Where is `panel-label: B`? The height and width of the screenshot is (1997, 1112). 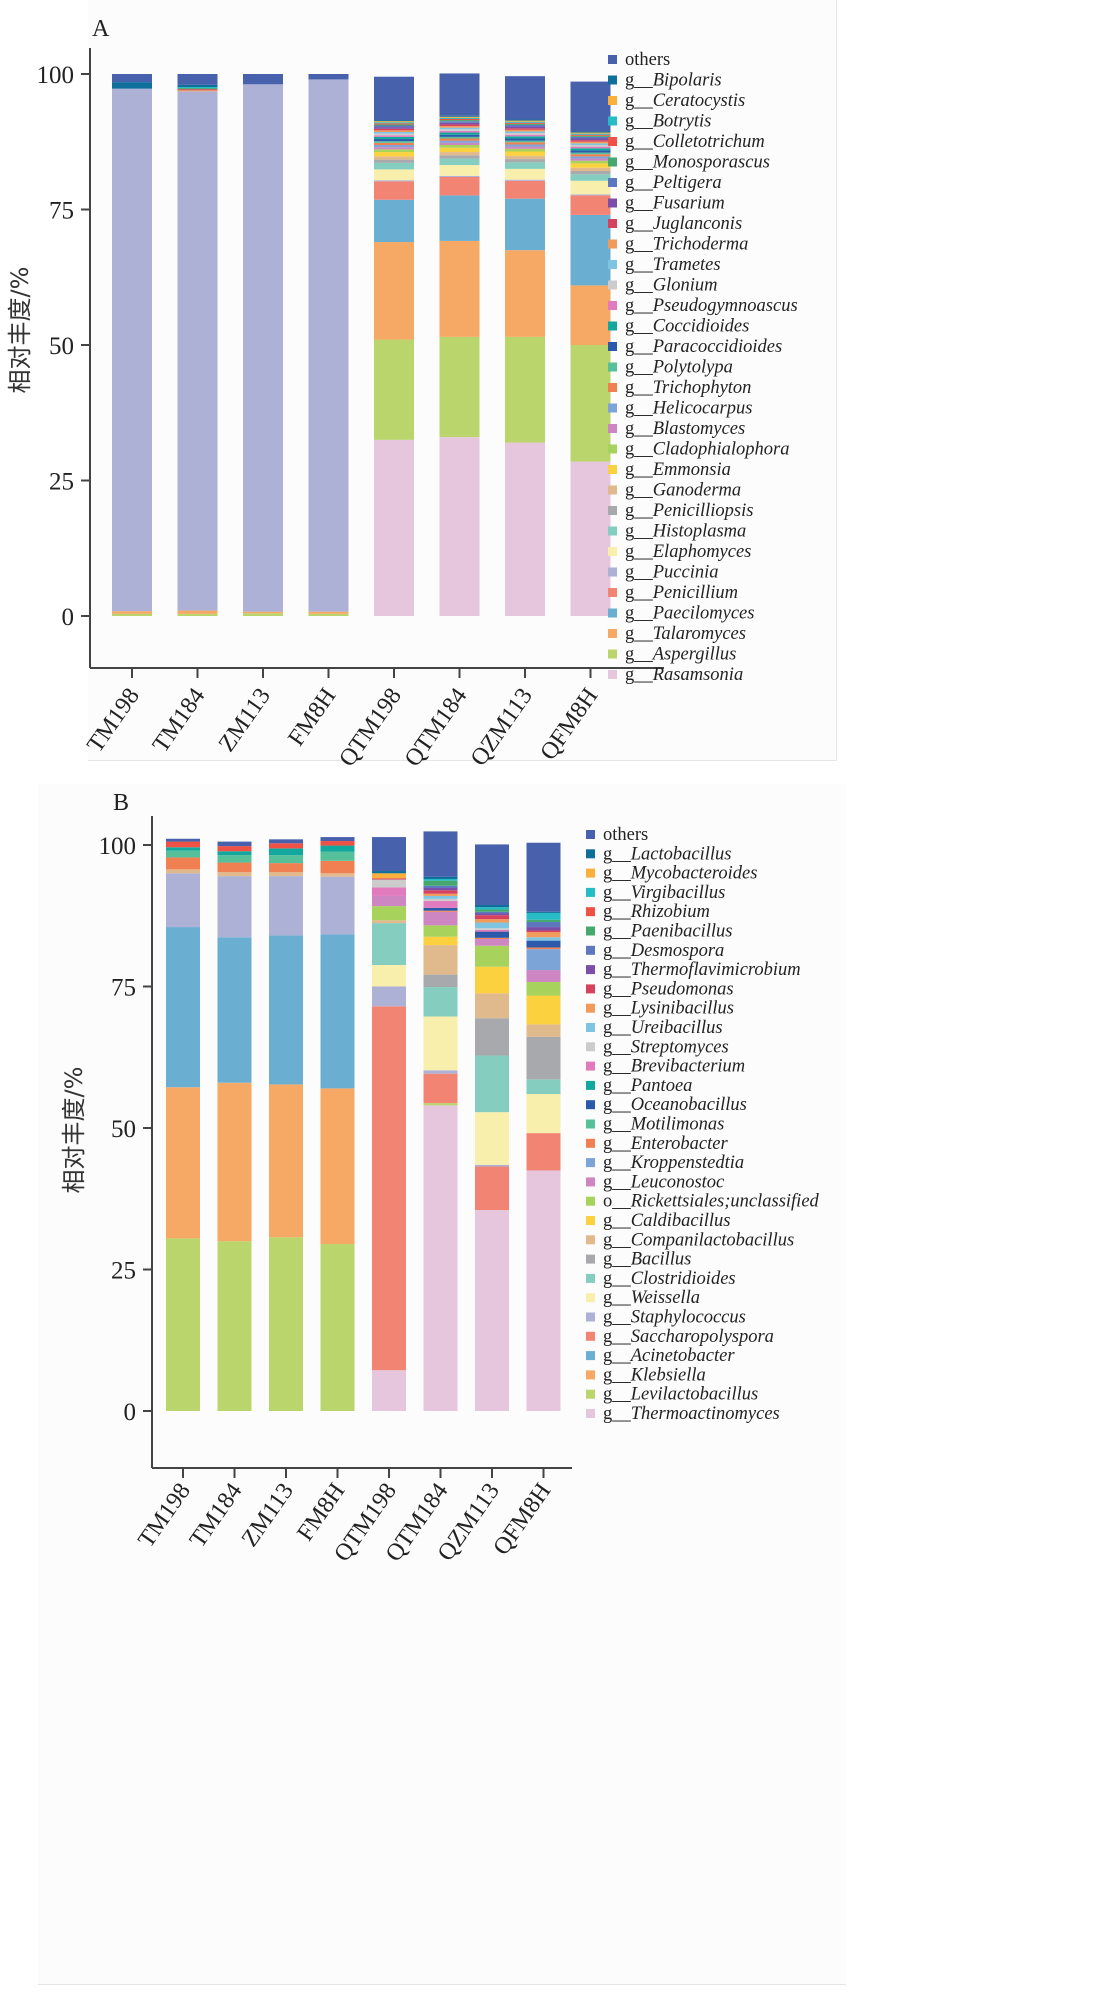 panel-label: B is located at coordinates (121, 803).